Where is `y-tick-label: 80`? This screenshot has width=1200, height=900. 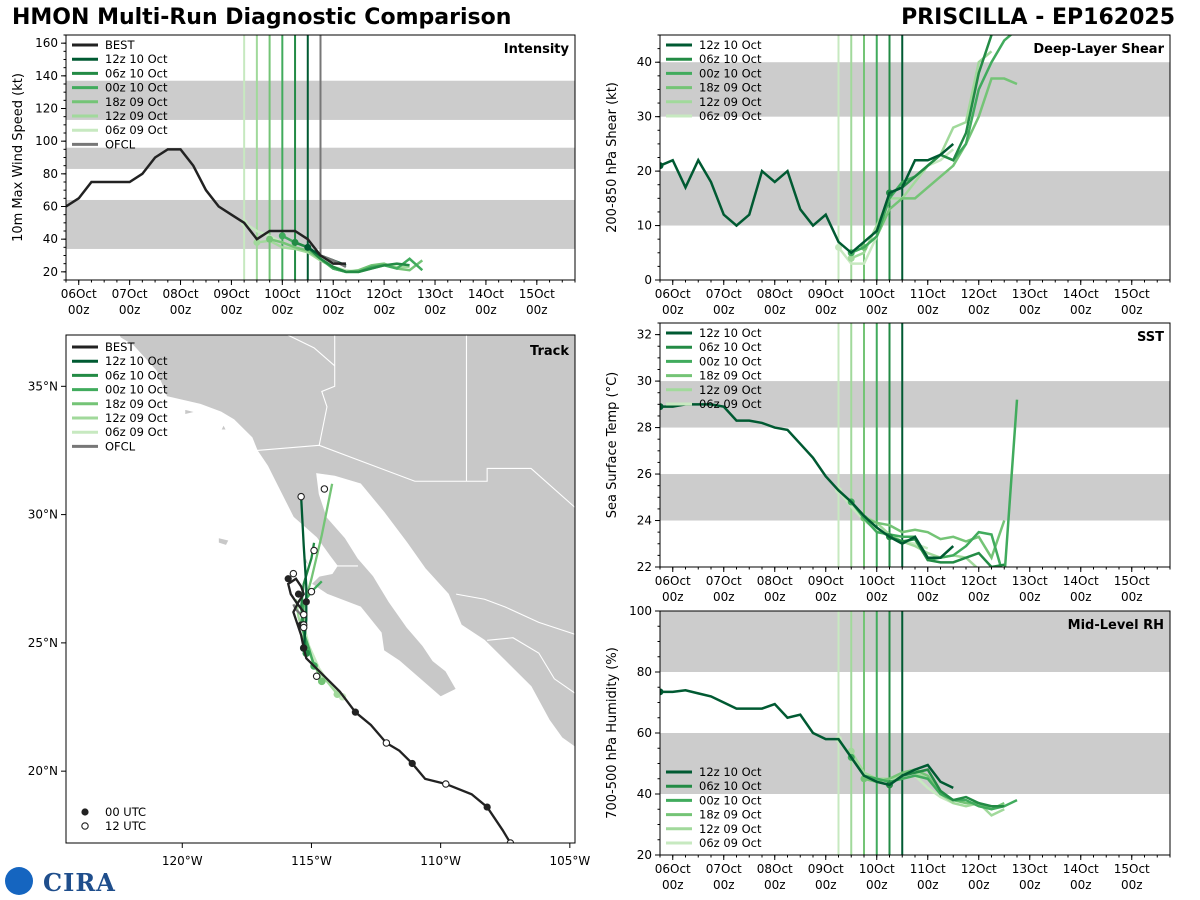
y-tick-label: 80 is located at coordinates (50, 174).